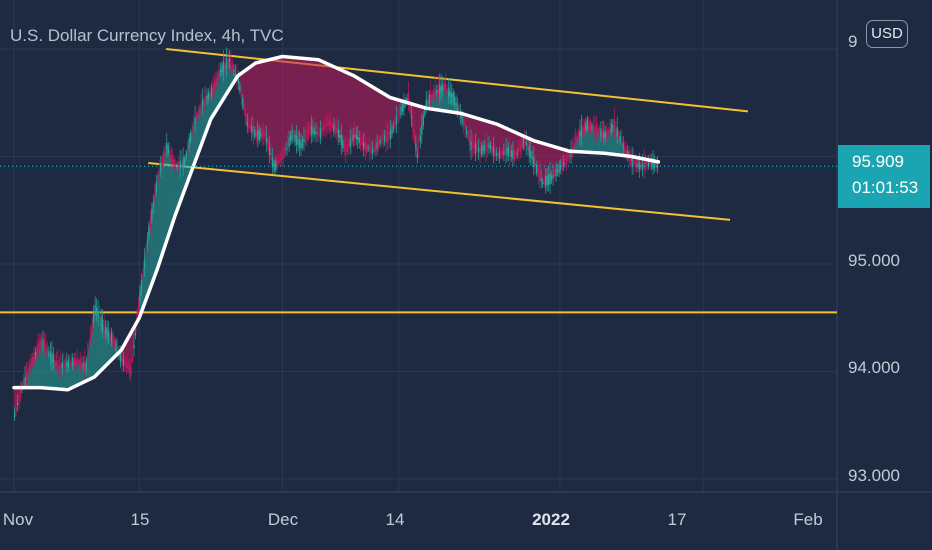 Image resolution: width=932 pixels, height=550 pixels. Describe the element at coordinates (874, 475) in the screenshot. I see `y-tick-label: 93.000` at that location.